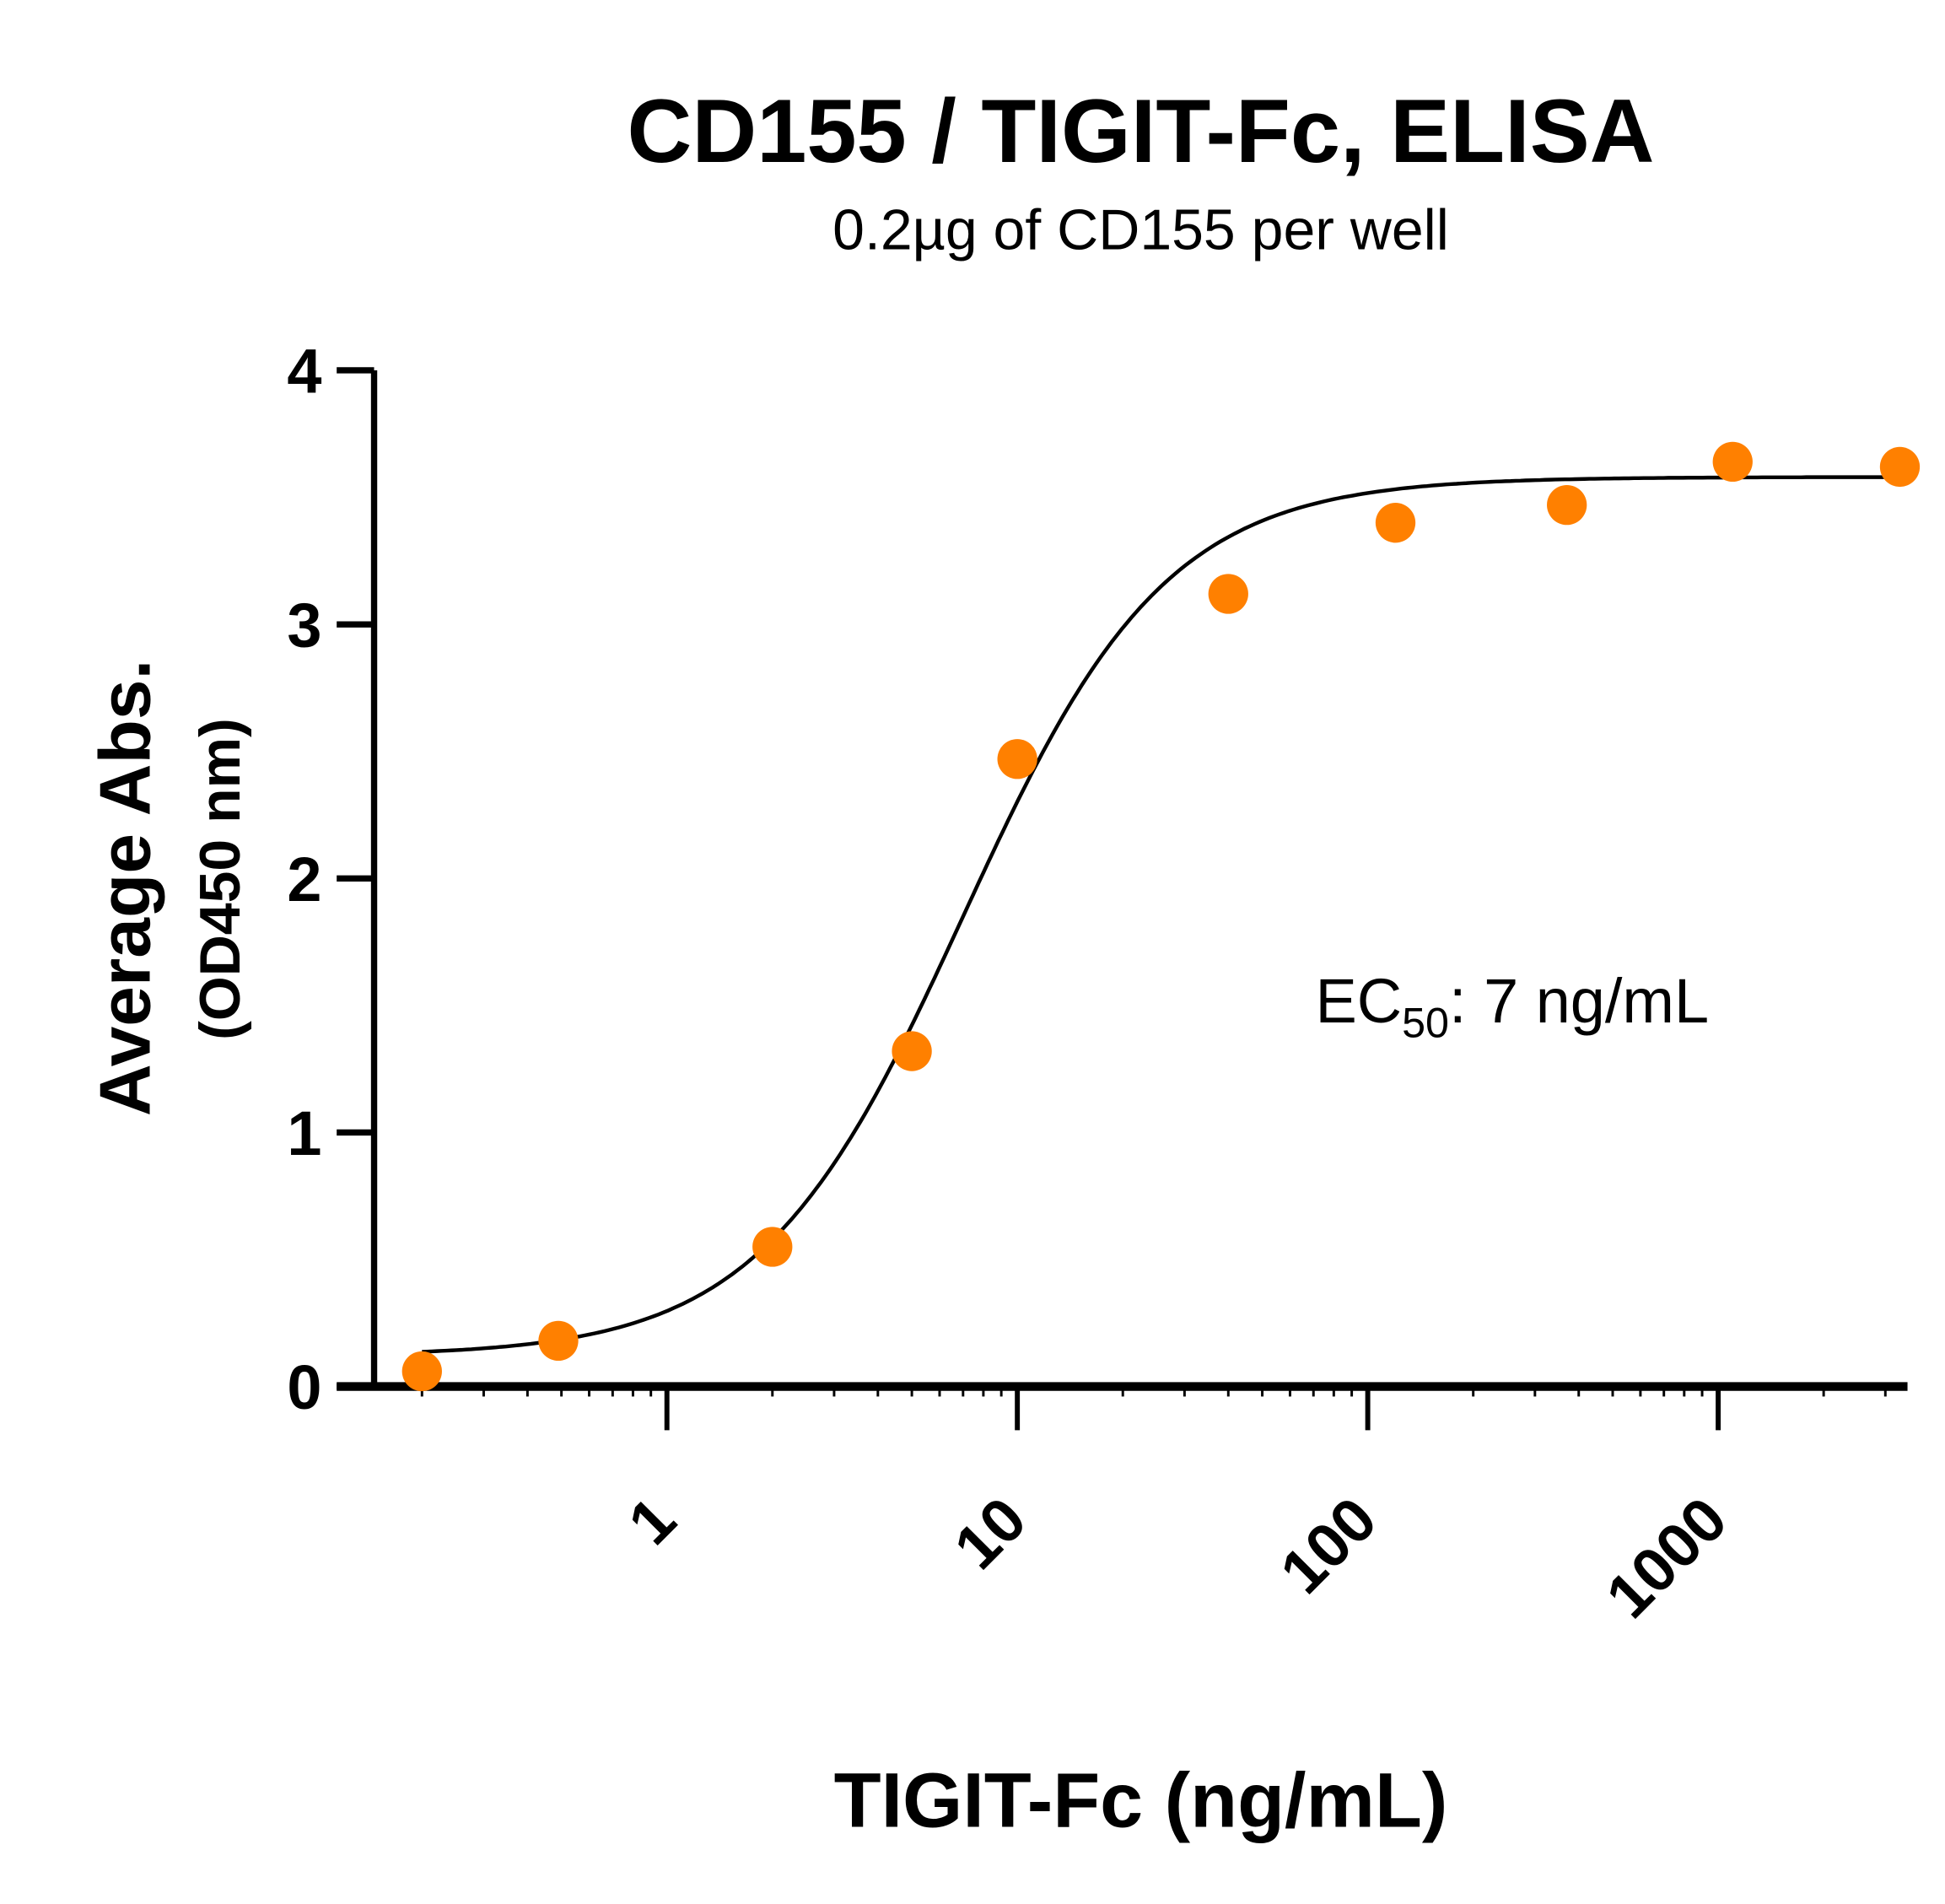 The image size is (1945, 1904). Describe the element at coordinates (1666, 1558) in the screenshot. I see `x-tick-label: 1000` at that location.